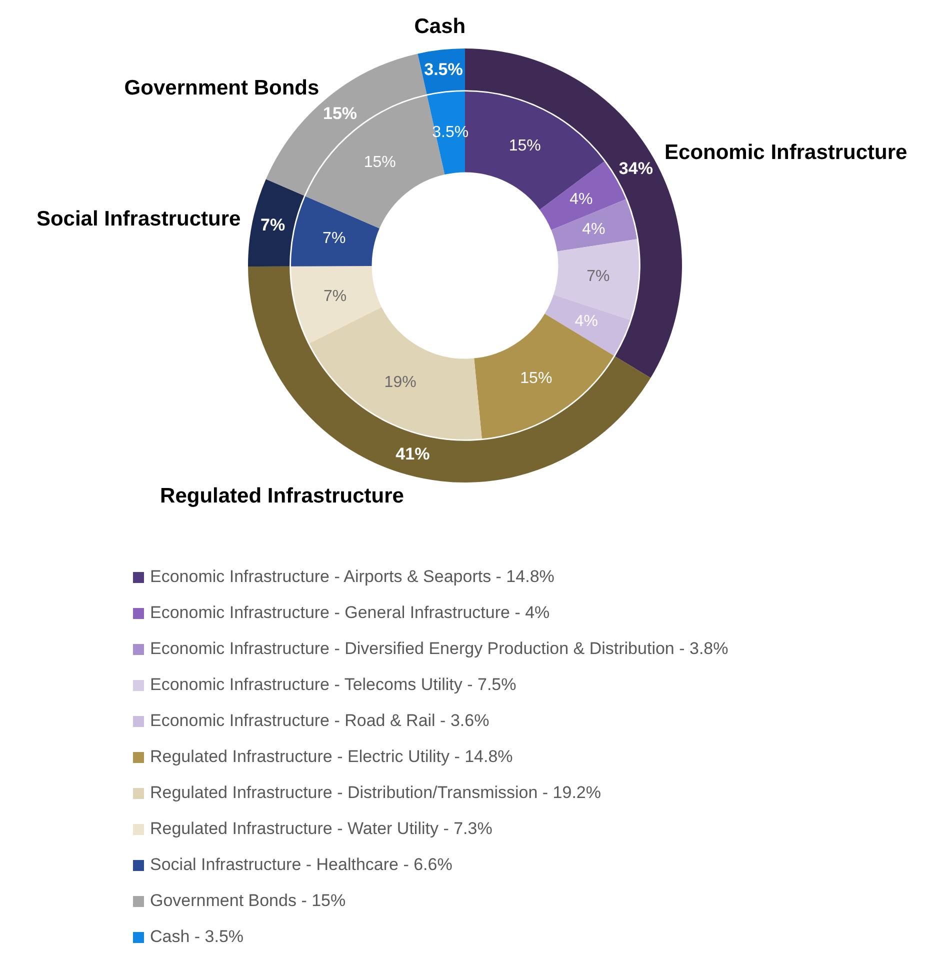  What do you see at coordinates (439, 649) in the screenshot?
I see `legend-label: Economic Infrastructure - Diversified Energy Production & Distribution - 3.8%` at bounding box center [439, 649].